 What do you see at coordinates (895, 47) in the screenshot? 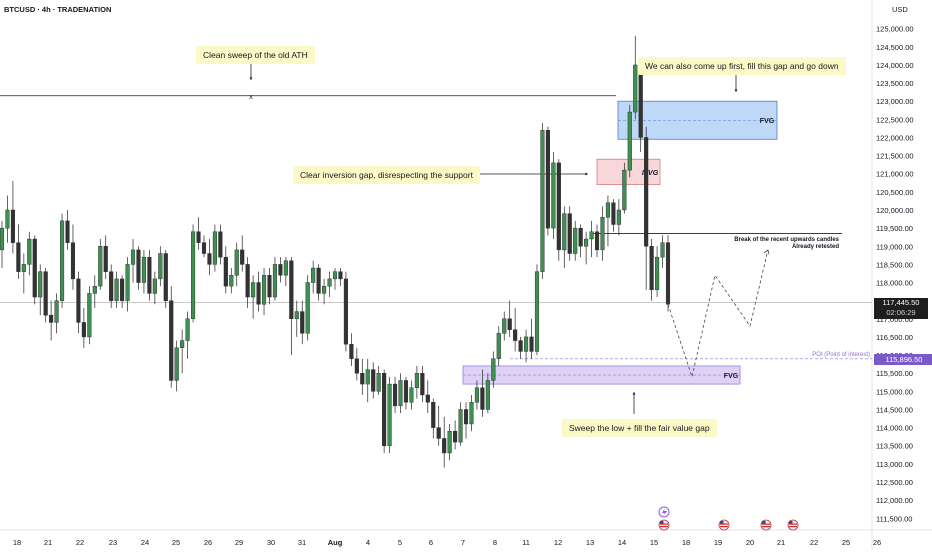
I see `y-tick-label: 124,500.00` at bounding box center [895, 47].